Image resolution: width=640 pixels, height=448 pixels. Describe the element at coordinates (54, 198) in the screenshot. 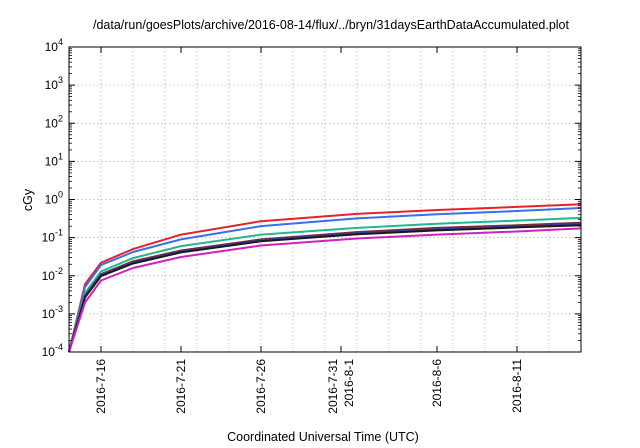

I see `y-tick-label: 10⁰` at that location.